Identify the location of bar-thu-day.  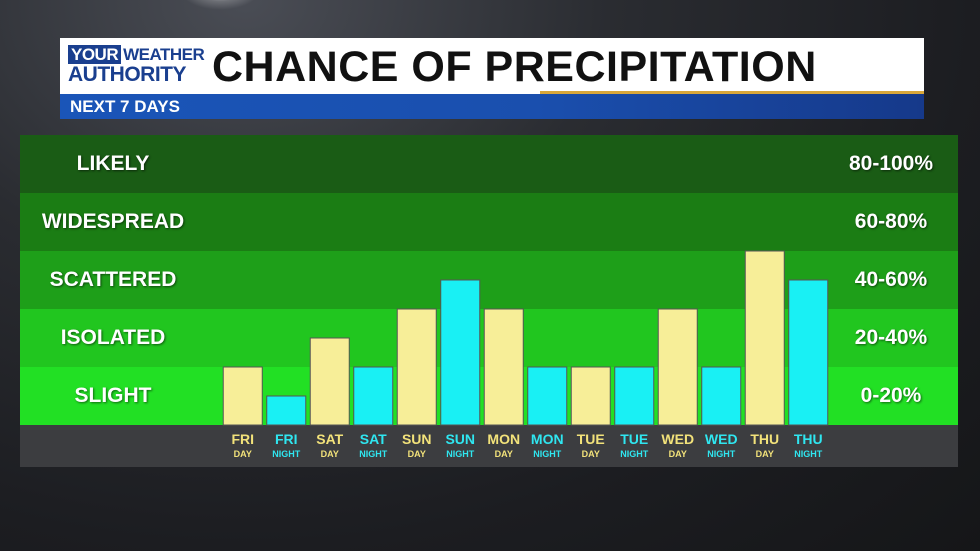
(764, 338).